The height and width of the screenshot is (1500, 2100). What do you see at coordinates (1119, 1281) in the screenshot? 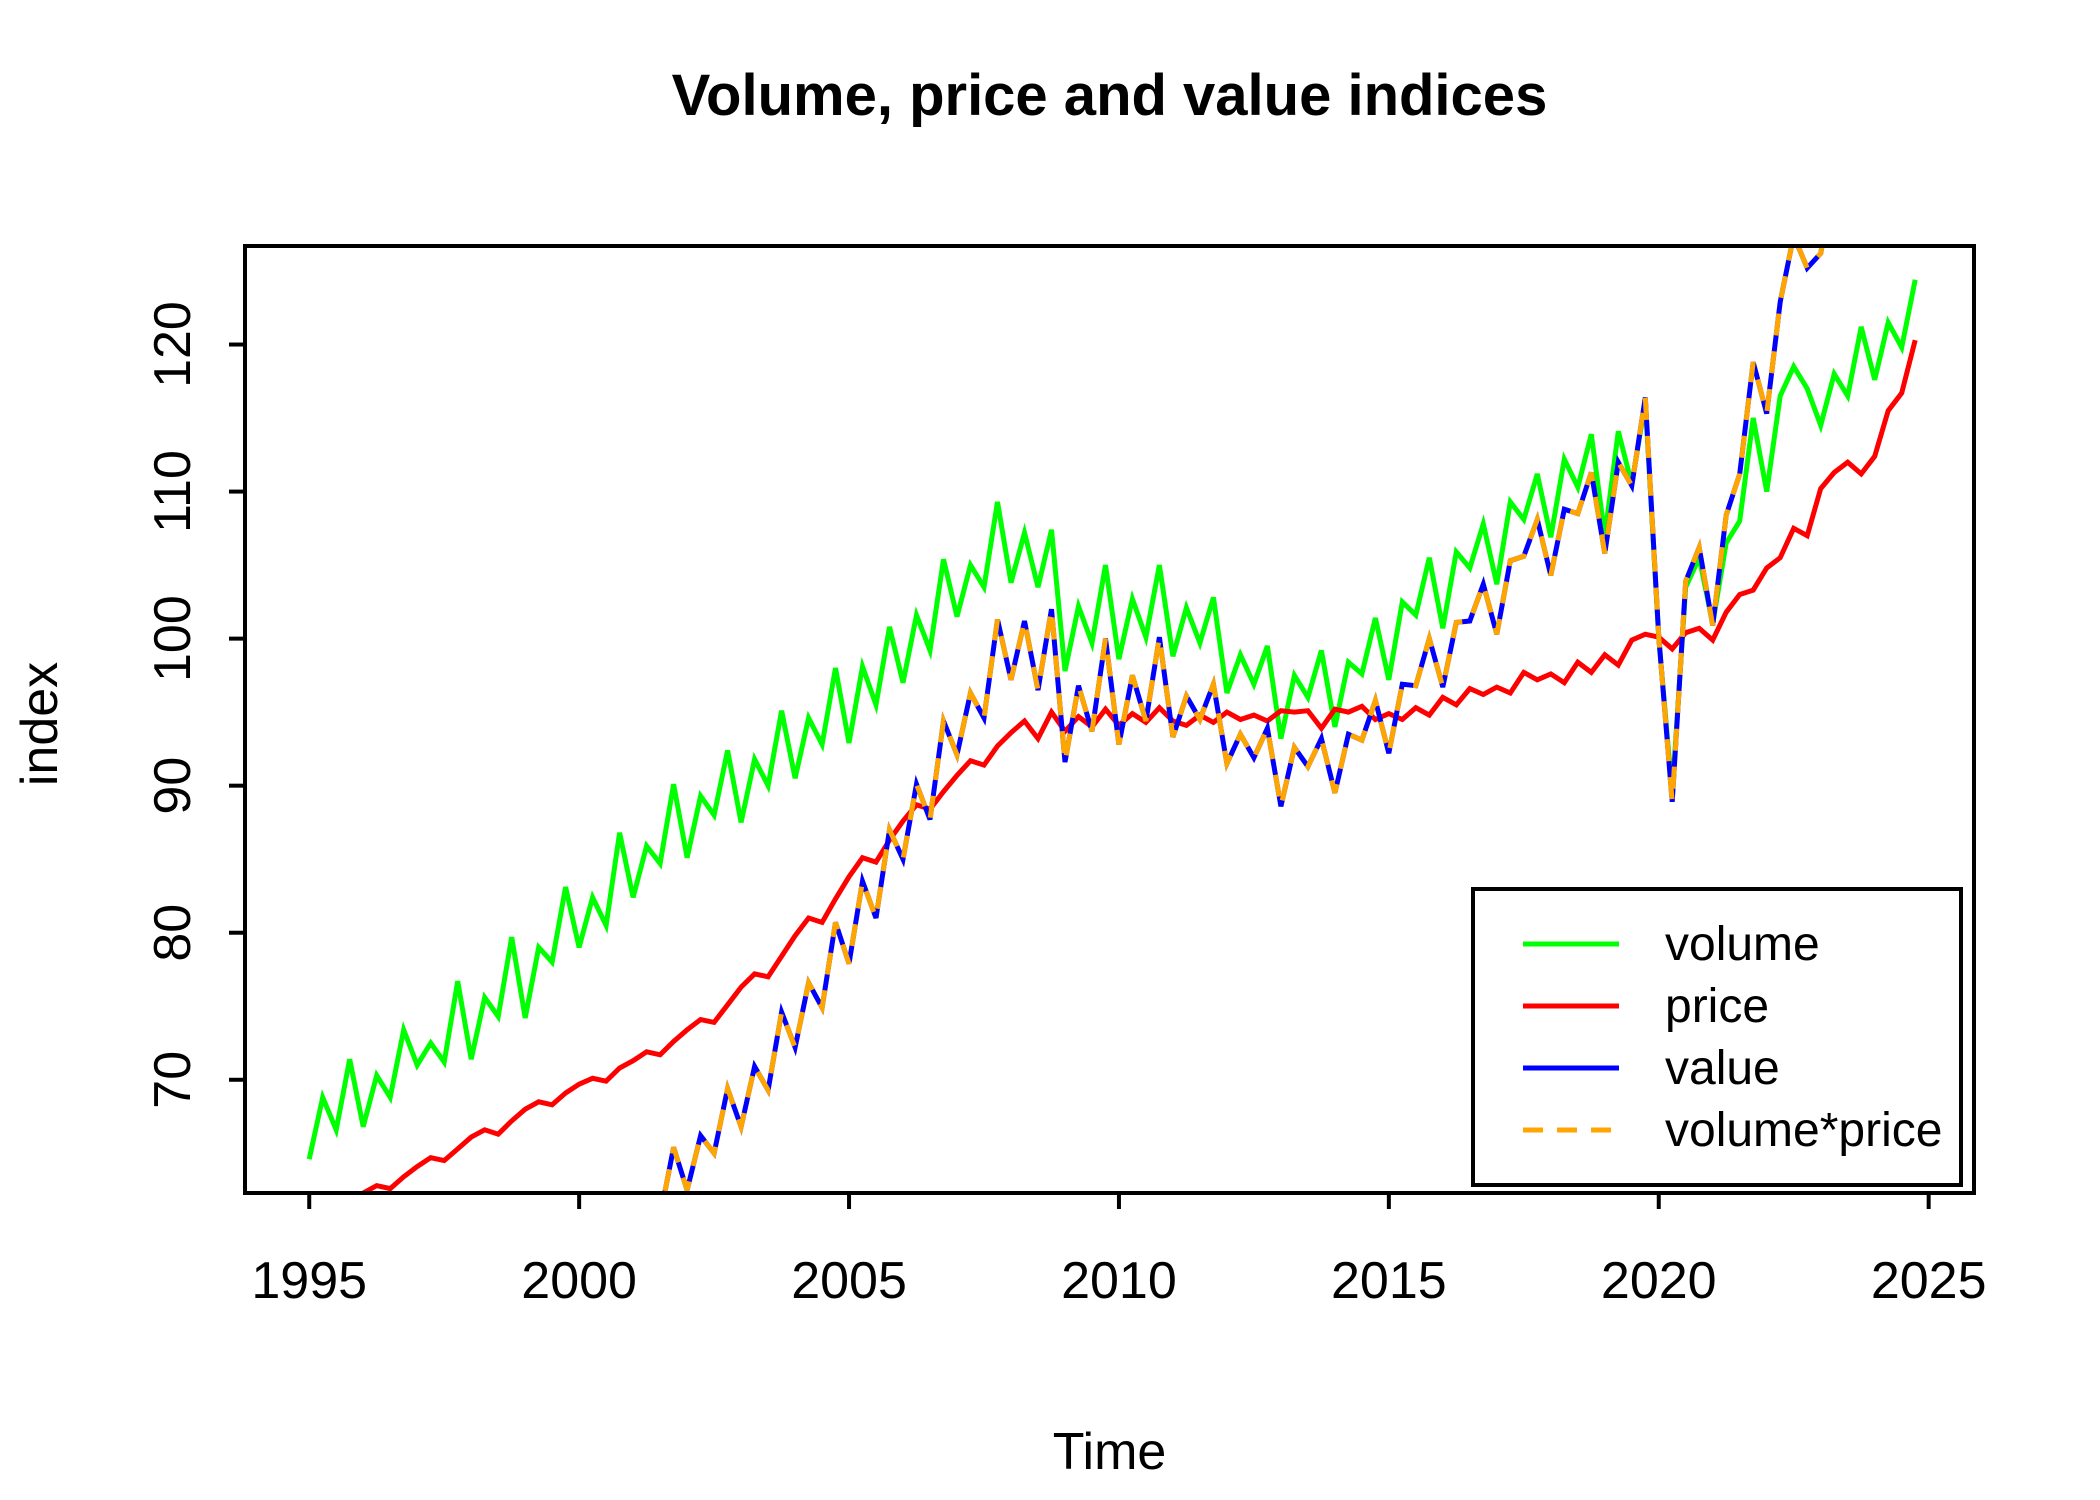
I see `x-tick-label: 2010` at bounding box center [1119, 1281].